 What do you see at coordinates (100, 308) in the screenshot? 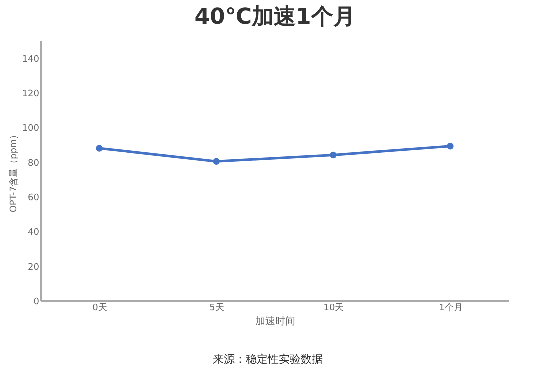
I see `x-tick-label: 0天` at bounding box center [100, 308].